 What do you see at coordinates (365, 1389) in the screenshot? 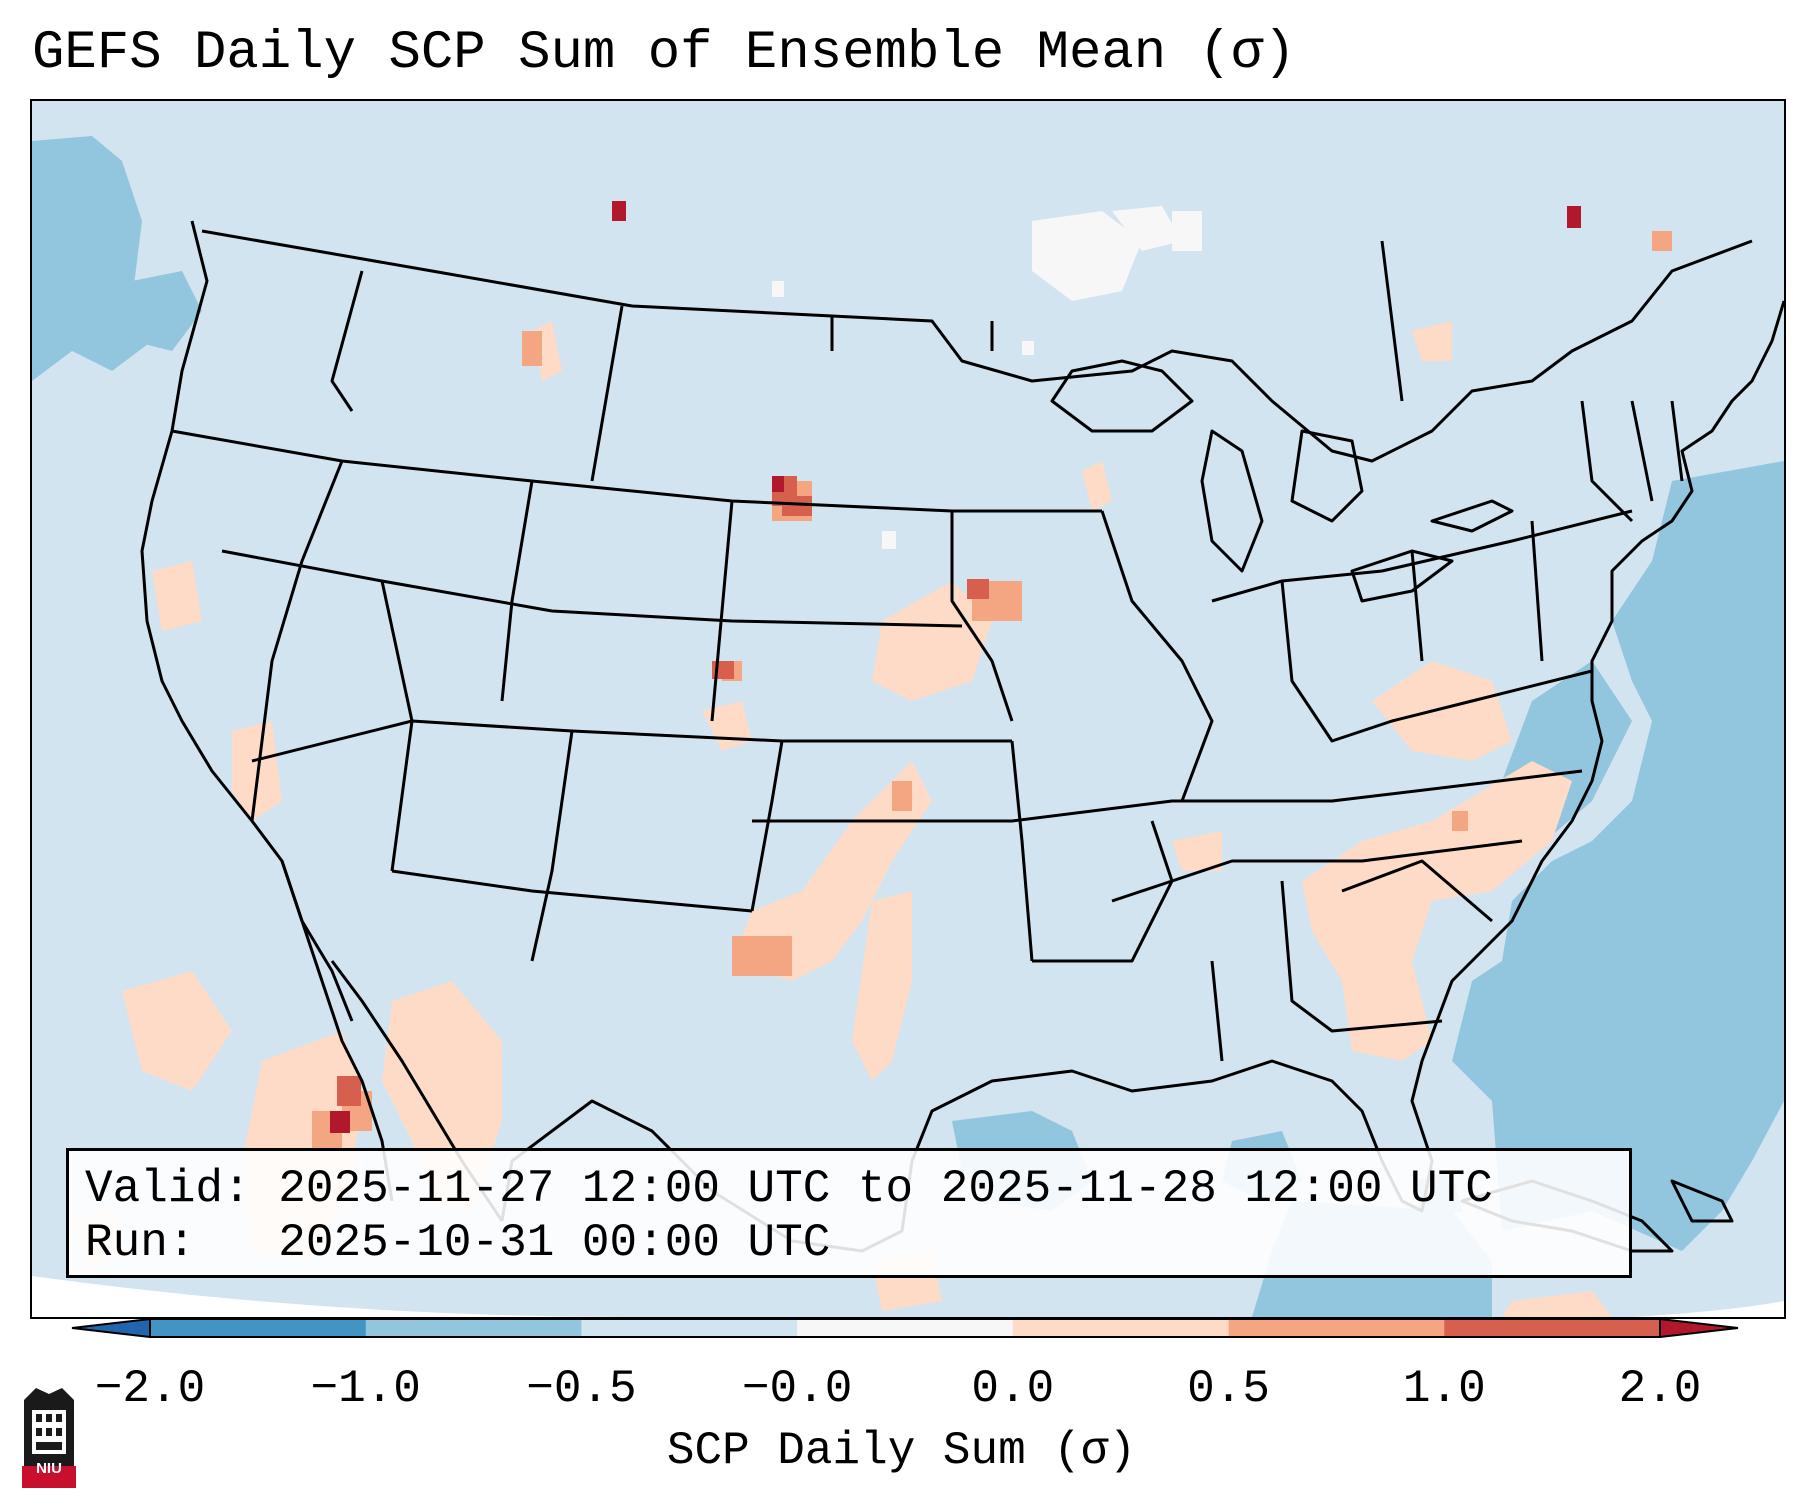
I see `colorbar-tick-label: −1.0` at bounding box center [365, 1389].